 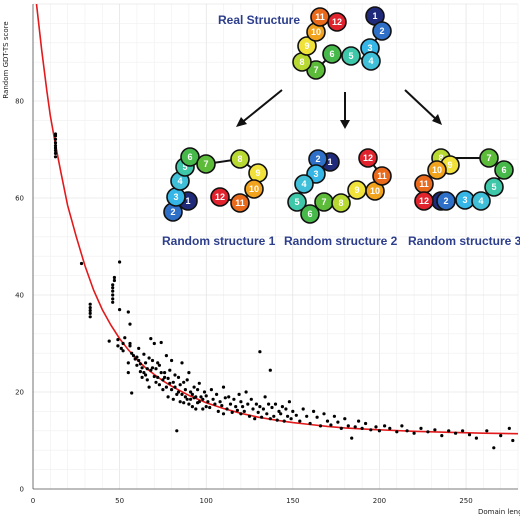 What do you see at coordinates (423, 107) in the screenshot?
I see `arrow-right-icon` at bounding box center [423, 107].